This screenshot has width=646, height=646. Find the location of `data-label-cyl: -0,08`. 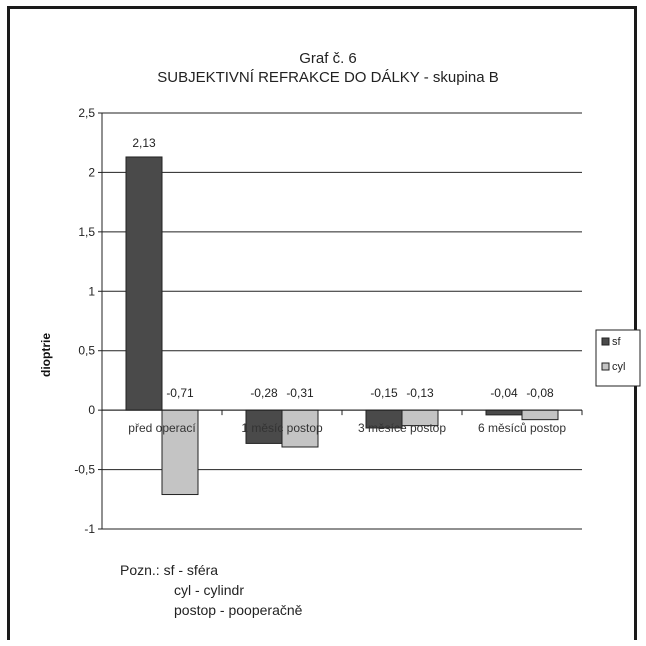

data-label-cyl: -0,08 is located at coordinates (540, 393).